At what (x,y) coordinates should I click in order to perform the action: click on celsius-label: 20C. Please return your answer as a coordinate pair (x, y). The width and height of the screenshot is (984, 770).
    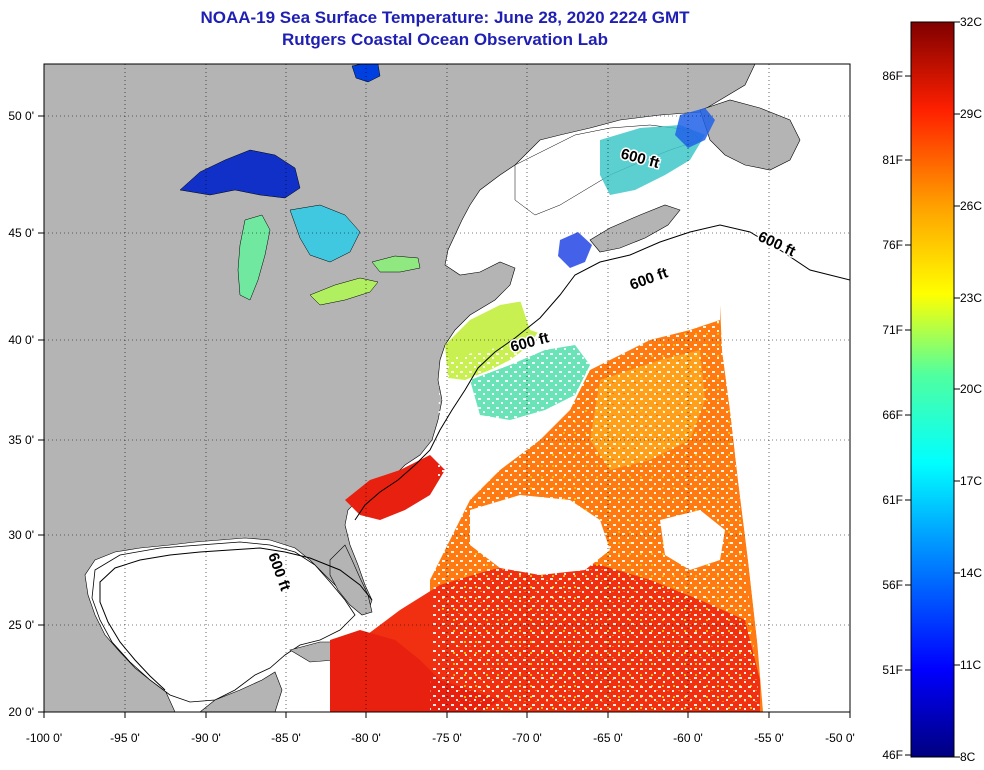
    Looking at the image, I should click on (971, 389).